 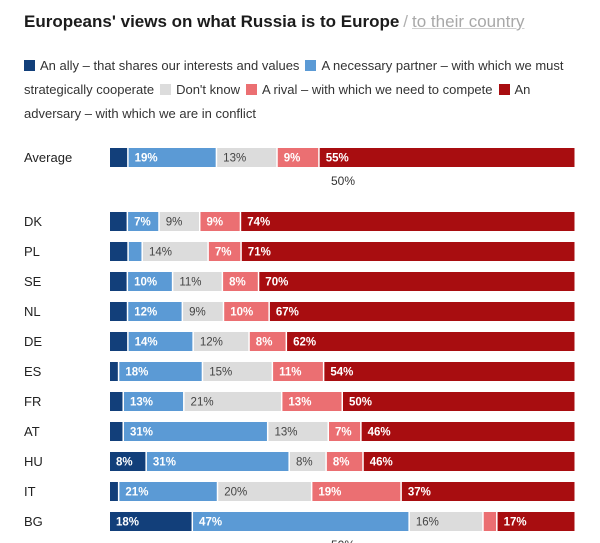 What do you see at coordinates (341, 373) in the screenshot?
I see `data-label: 54%` at bounding box center [341, 373].